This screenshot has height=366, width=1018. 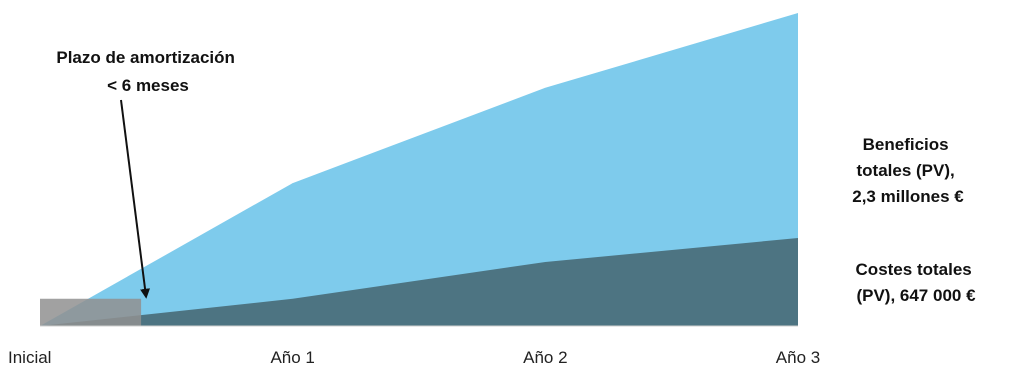 I want to click on costs-annotation-line2: (PV), 647 000 €, so click(x=916, y=295).